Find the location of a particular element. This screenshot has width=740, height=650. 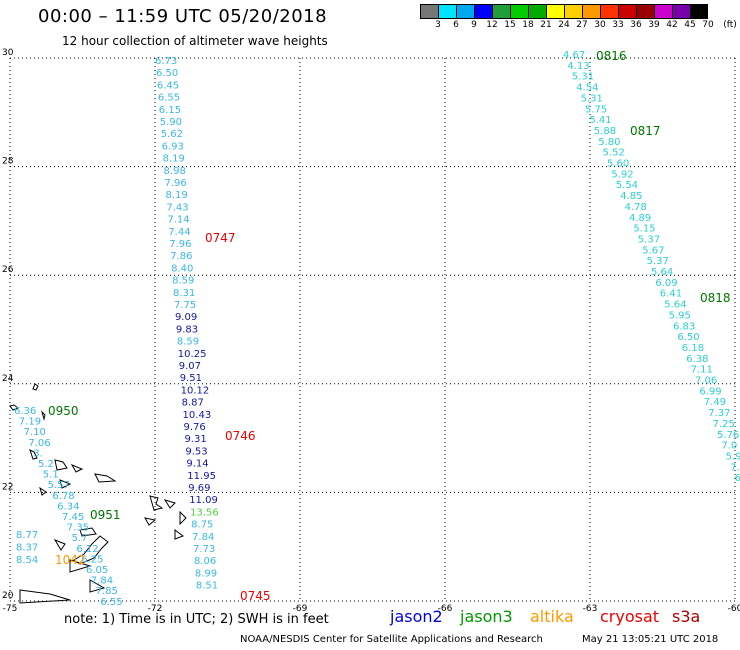

wave-height-value: 6.78 is located at coordinates (63, 496).